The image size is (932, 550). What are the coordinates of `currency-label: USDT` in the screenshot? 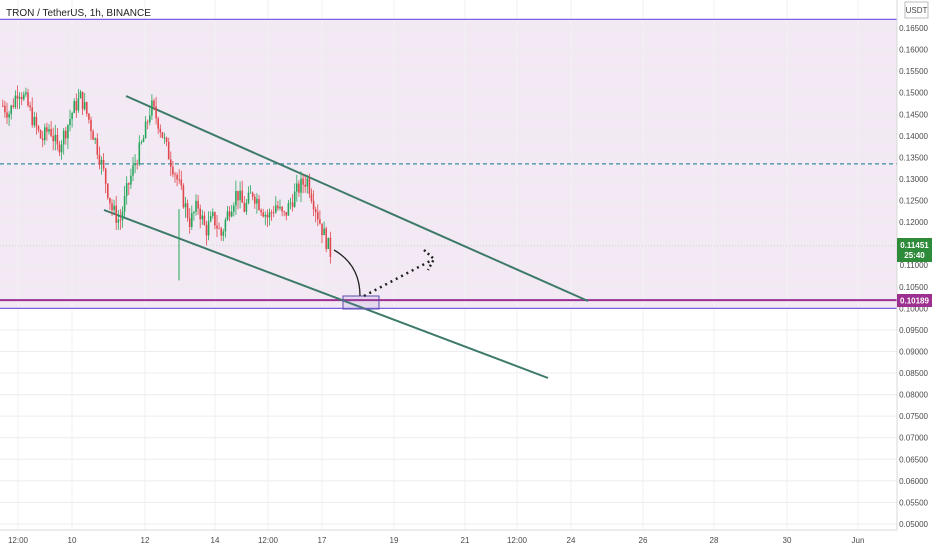 It's located at (917, 10).